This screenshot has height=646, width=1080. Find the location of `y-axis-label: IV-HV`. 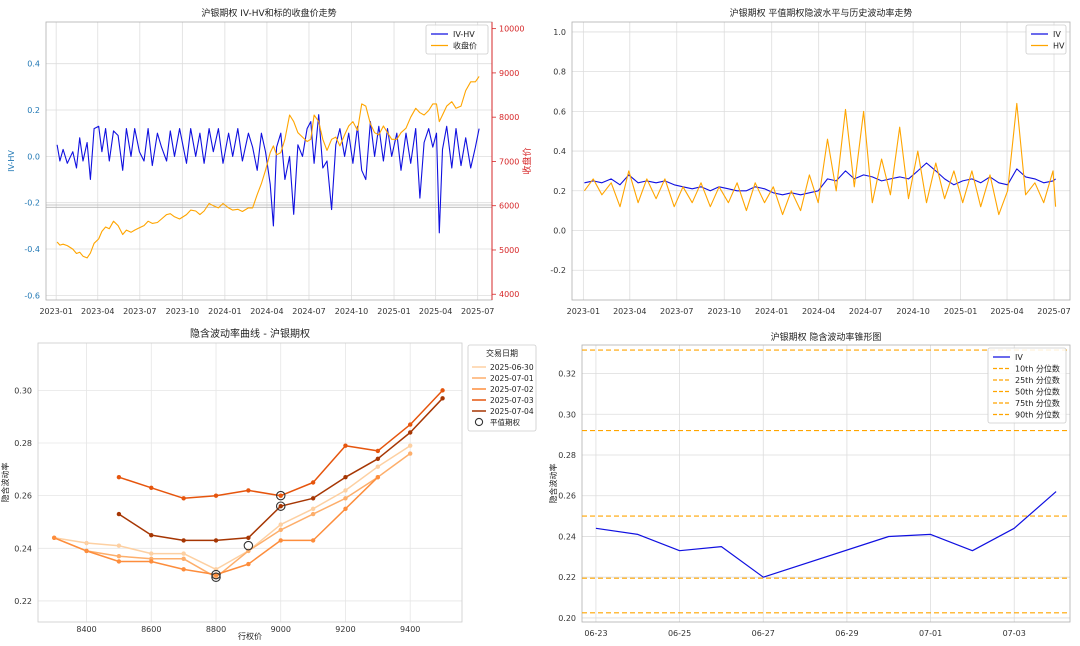

y-axis-label: IV-HV is located at coordinates (11, 161).